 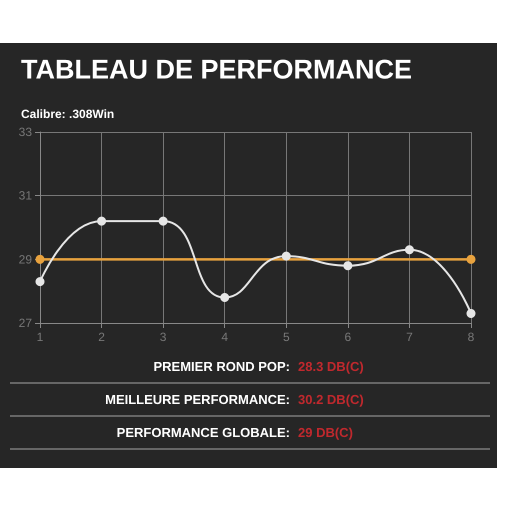 What do you see at coordinates (102, 337) in the screenshot?
I see `x-tick-label: 2` at bounding box center [102, 337].